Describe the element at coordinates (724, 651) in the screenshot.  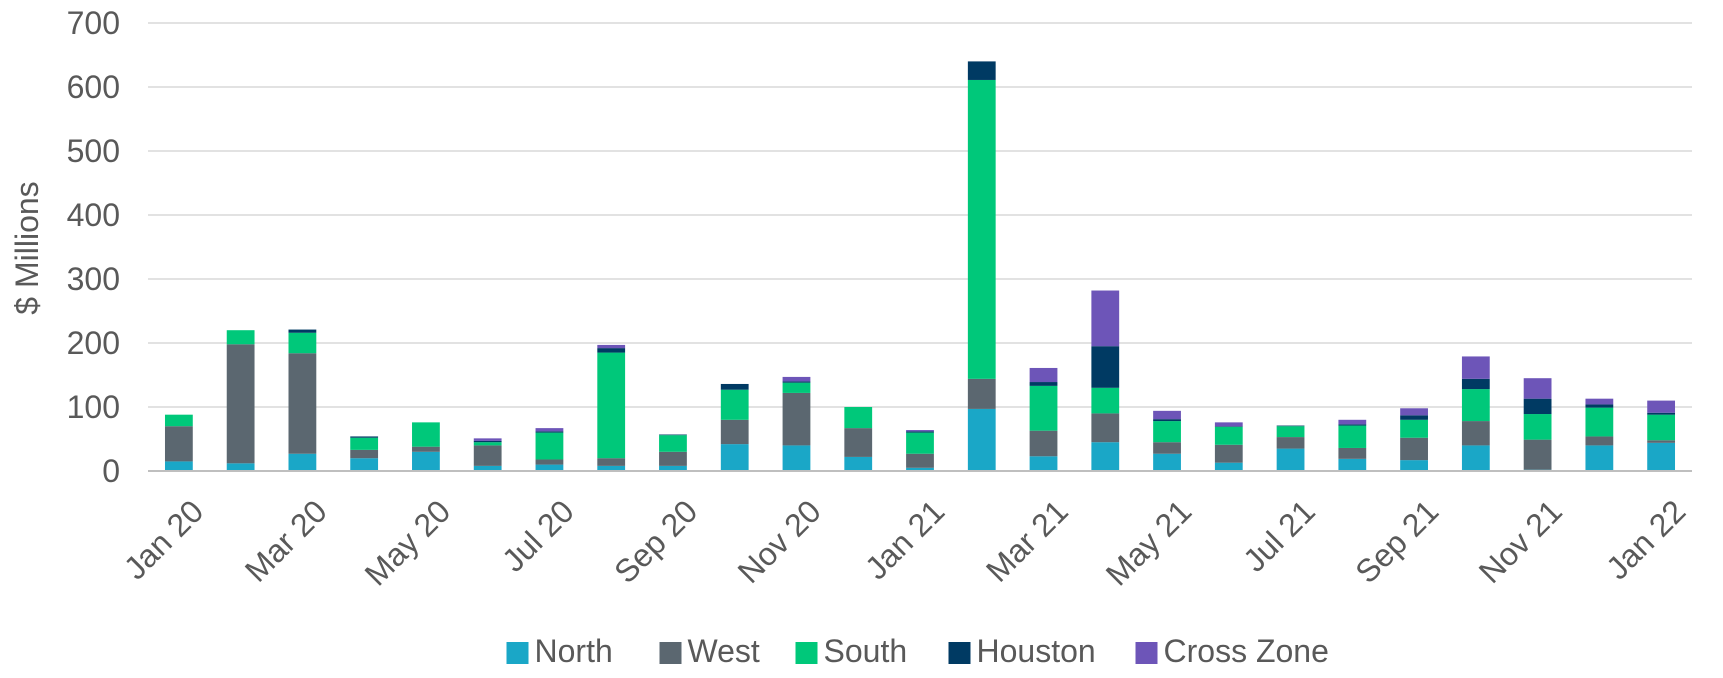
I see `legend-label: West` at that location.